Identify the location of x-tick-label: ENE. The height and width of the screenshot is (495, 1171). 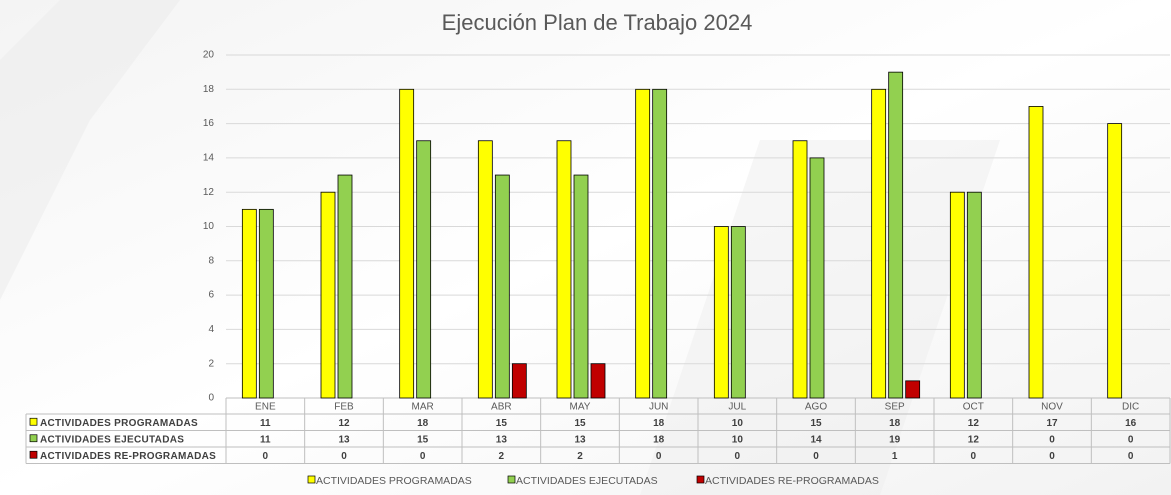
(265, 407).